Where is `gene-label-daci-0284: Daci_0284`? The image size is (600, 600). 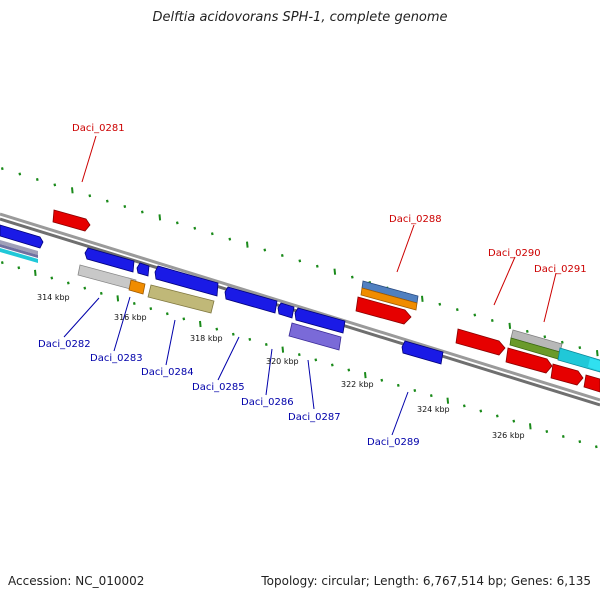
gene-label-daci-0284: Daci_0284 is located at coordinates (167, 372).